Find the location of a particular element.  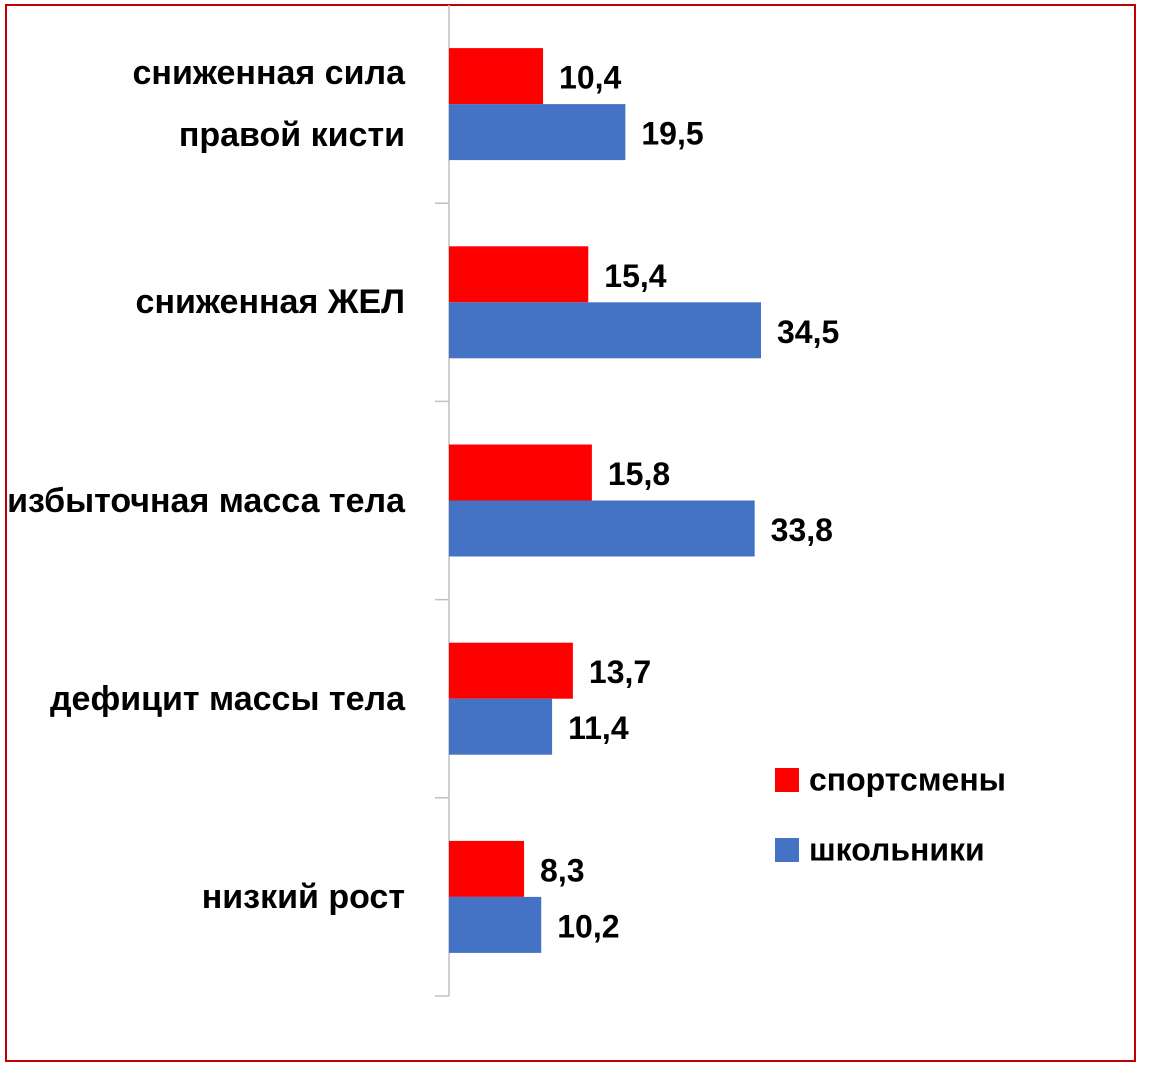

data-label: 11,4 is located at coordinates (598, 728).